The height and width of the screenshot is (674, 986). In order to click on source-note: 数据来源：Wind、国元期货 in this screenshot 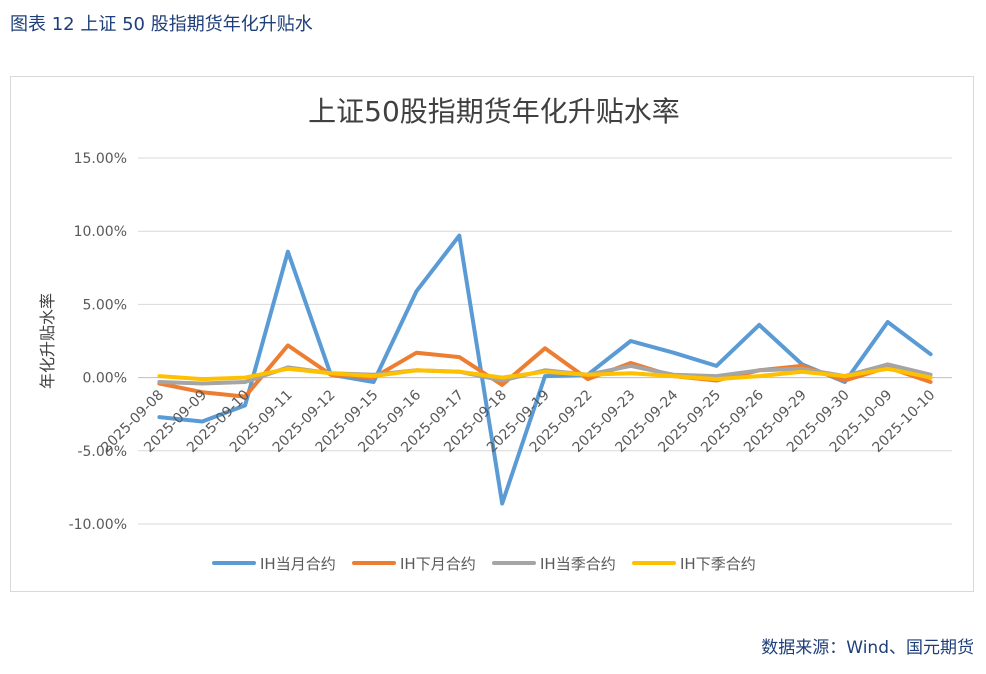, I will do `click(867, 648)`.